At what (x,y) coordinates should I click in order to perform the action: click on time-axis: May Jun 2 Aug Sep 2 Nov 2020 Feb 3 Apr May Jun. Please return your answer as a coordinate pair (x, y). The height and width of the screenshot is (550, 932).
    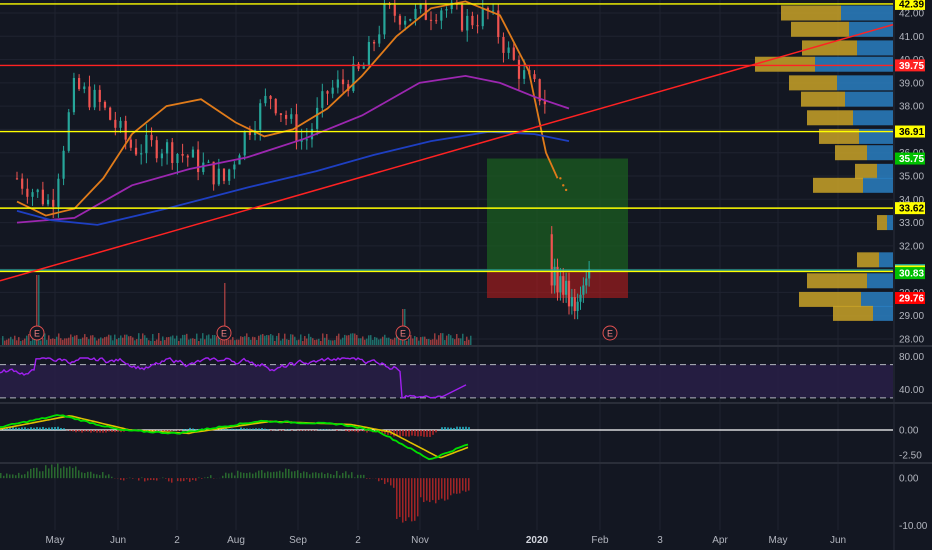
    Looking at the image, I should click on (446, 540).